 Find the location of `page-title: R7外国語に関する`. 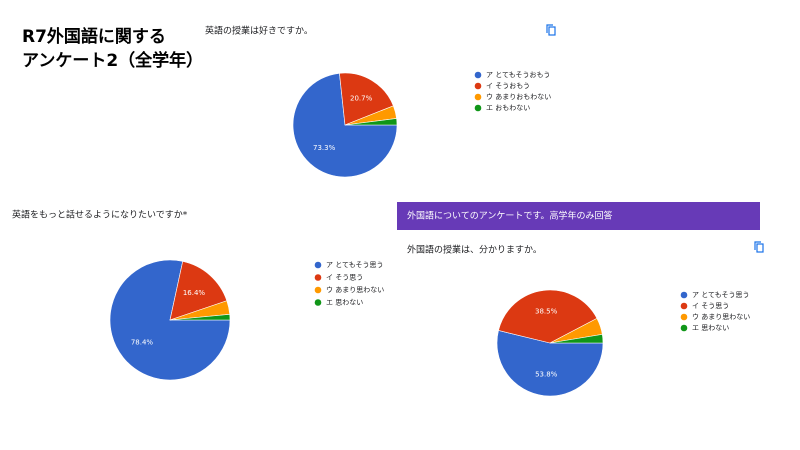

page-title: R7外国語に関する is located at coordinates (94, 36).